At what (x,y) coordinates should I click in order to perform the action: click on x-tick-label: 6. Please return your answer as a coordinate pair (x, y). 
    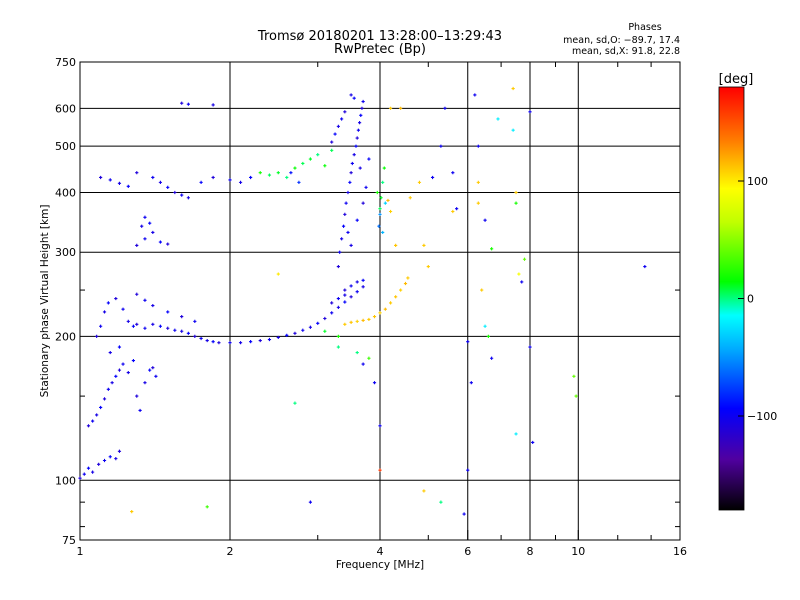
    Looking at the image, I should click on (467, 551).